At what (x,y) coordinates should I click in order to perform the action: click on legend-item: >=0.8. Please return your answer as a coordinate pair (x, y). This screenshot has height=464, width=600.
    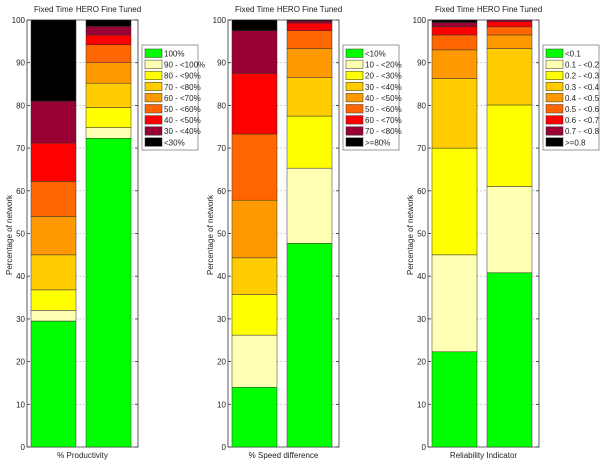
    Looking at the image, I should click on (575, 142).